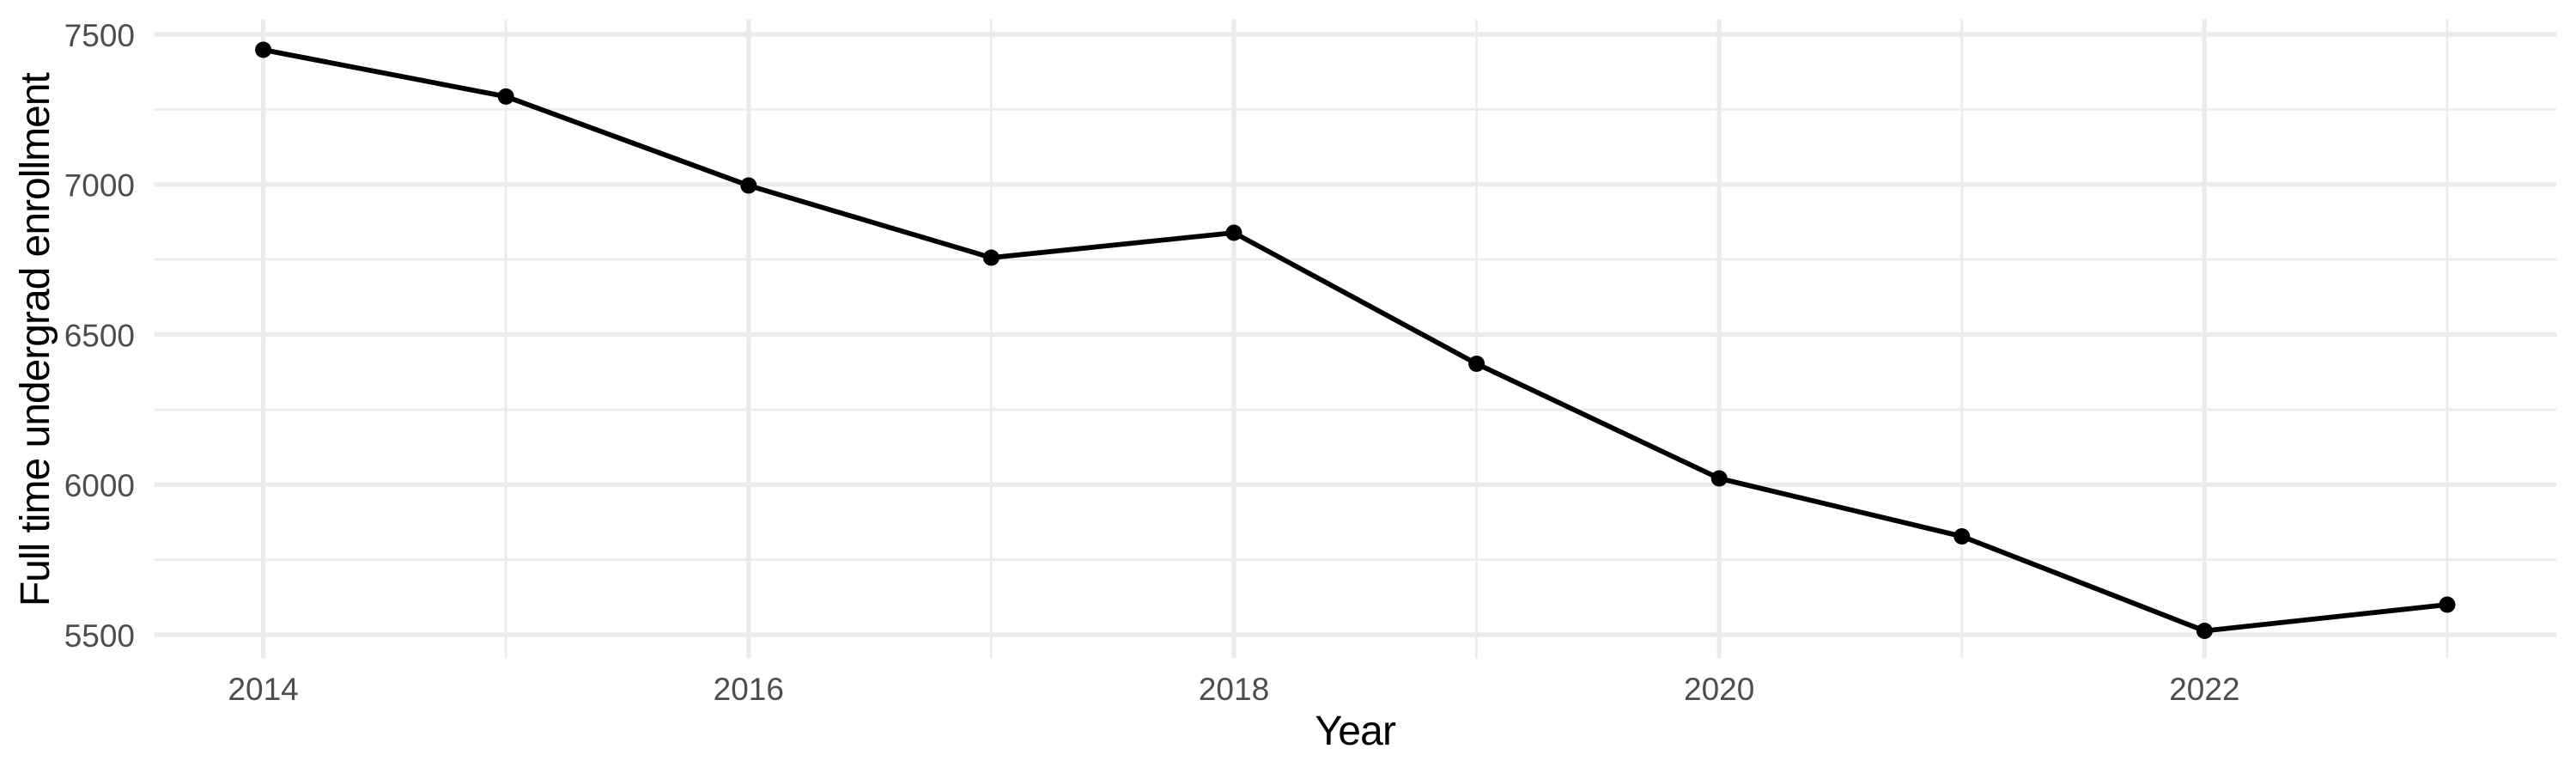 The width and height of the screenshot is (2576, 773). Describe the element at coordinates (99, 335) in the screenshot. I see `svg-text: 6500` at that location.